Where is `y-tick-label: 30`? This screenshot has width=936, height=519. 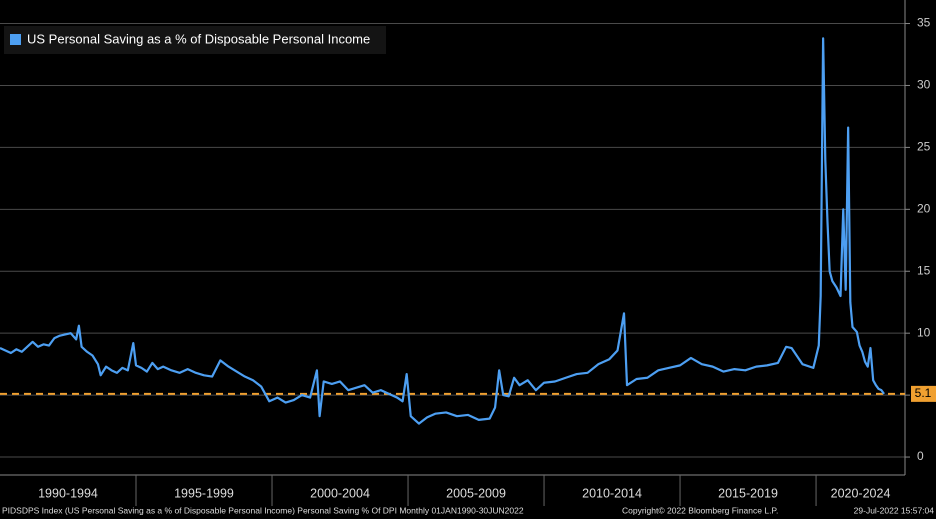
y-tick-label: 30 is located at coordinates (924, 85).